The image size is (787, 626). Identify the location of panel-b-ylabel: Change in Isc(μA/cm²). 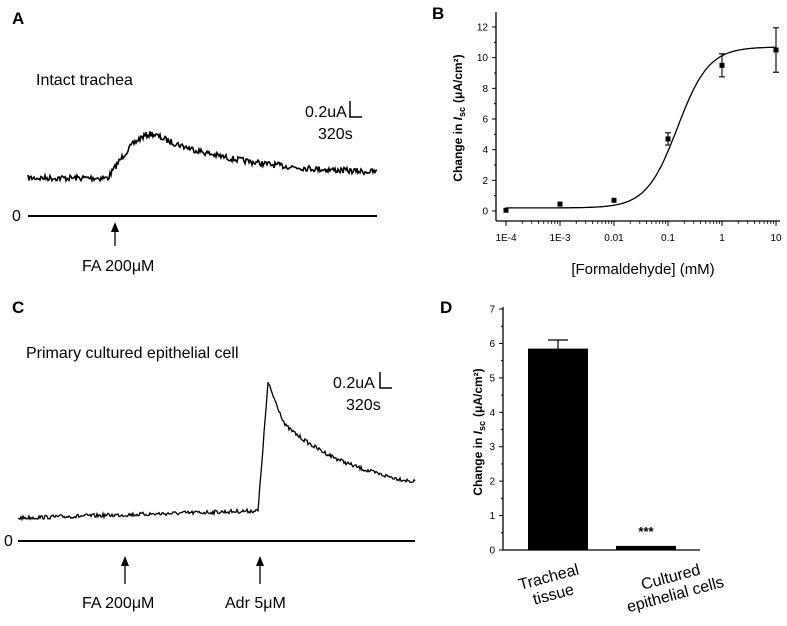
(459, 117).